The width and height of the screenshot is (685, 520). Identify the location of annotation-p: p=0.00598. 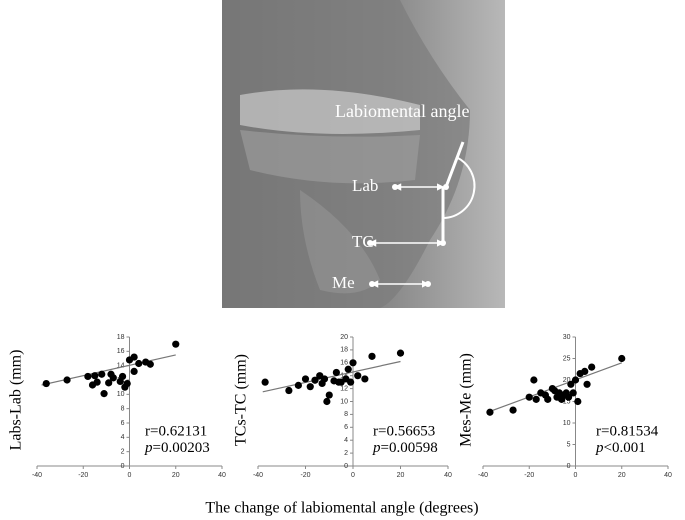
(405, 448).